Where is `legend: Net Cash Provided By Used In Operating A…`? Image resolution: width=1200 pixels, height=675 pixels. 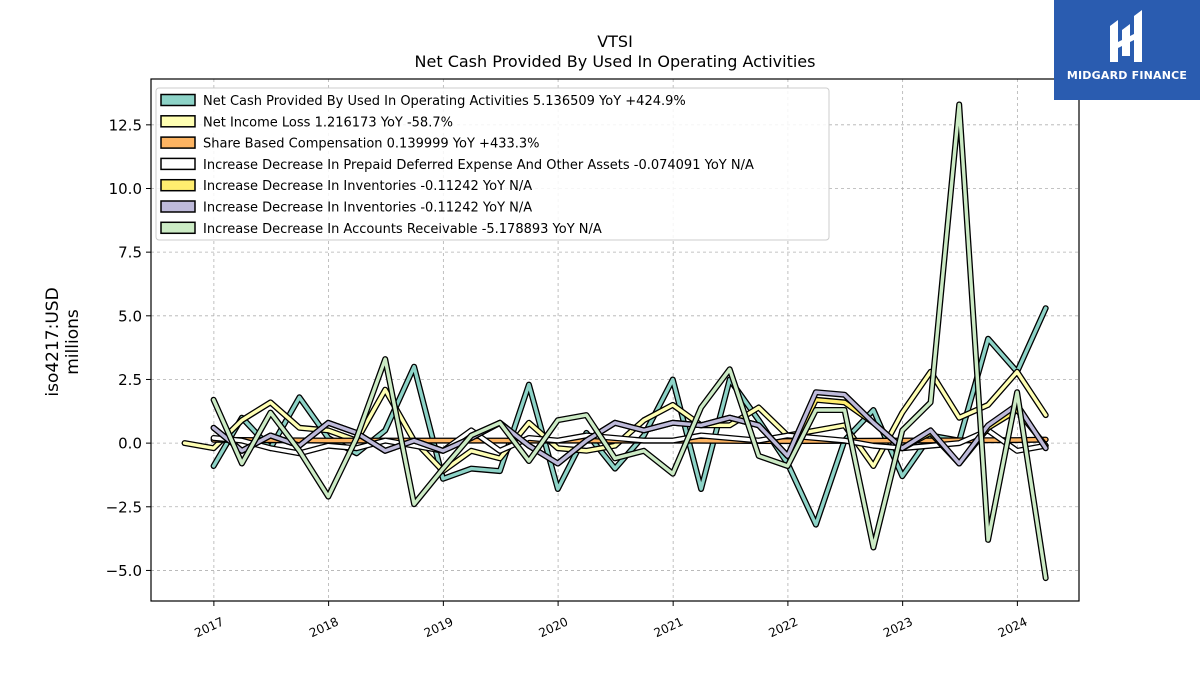 legend: Net Cash Provided By Used In Operating A… is located at coordinates (492, 164).